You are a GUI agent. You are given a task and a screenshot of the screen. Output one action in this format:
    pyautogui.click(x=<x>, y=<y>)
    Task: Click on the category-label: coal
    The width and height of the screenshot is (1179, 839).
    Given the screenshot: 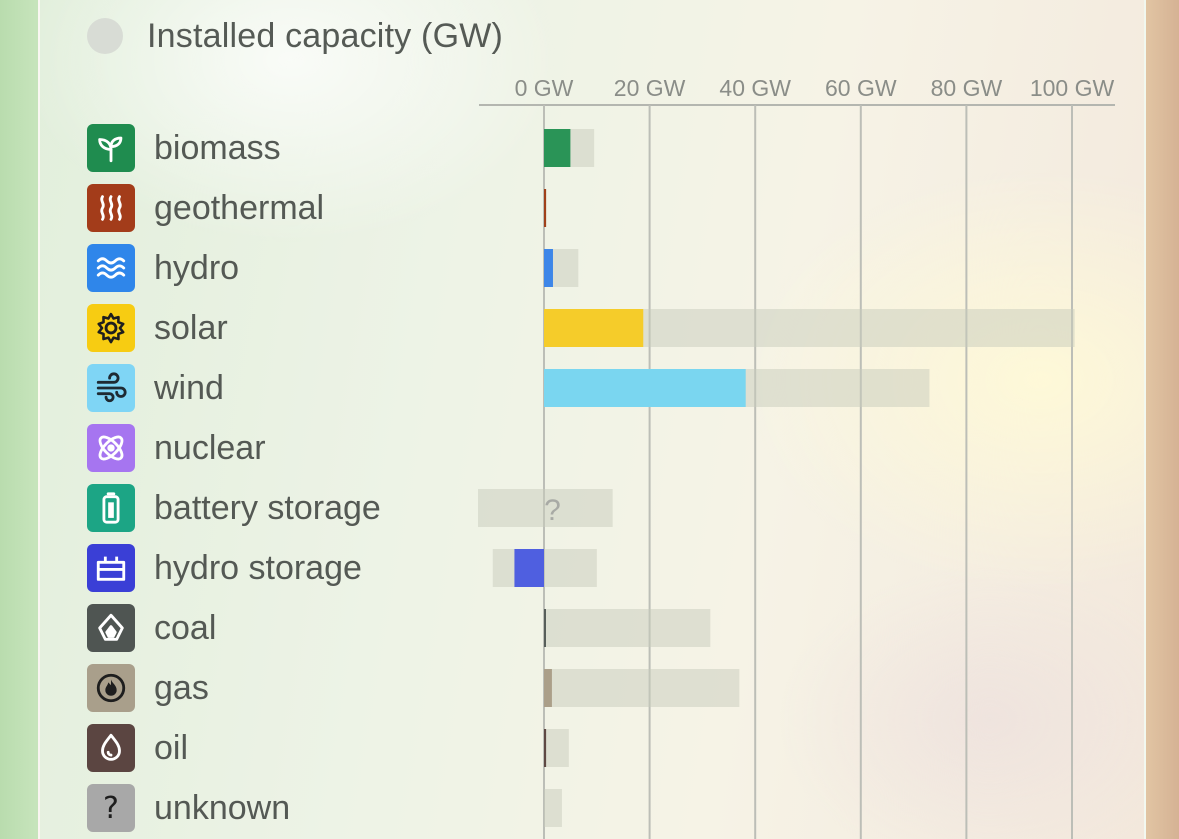 What is the action you would take?
    pyautogui.click(x=185, y=627)
    